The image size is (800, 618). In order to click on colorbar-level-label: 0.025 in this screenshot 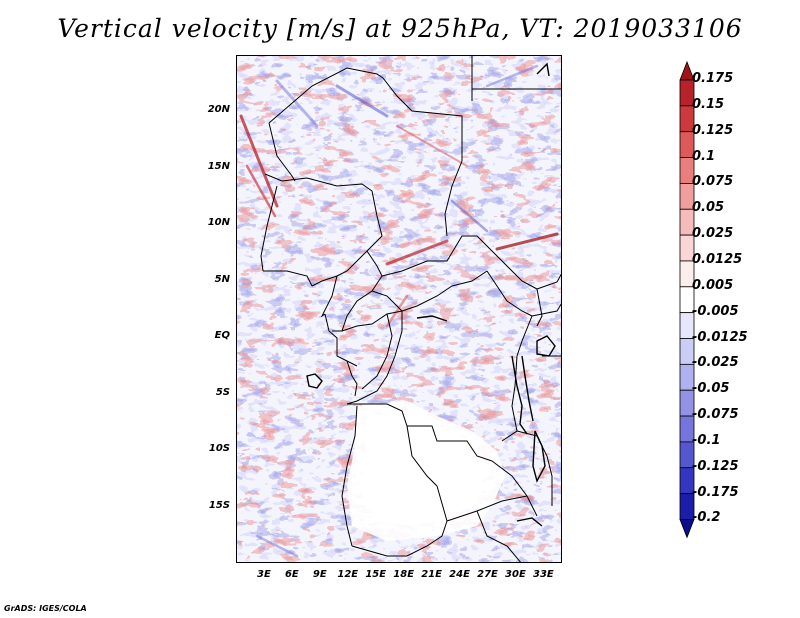, I will do `click(713, 234)`.